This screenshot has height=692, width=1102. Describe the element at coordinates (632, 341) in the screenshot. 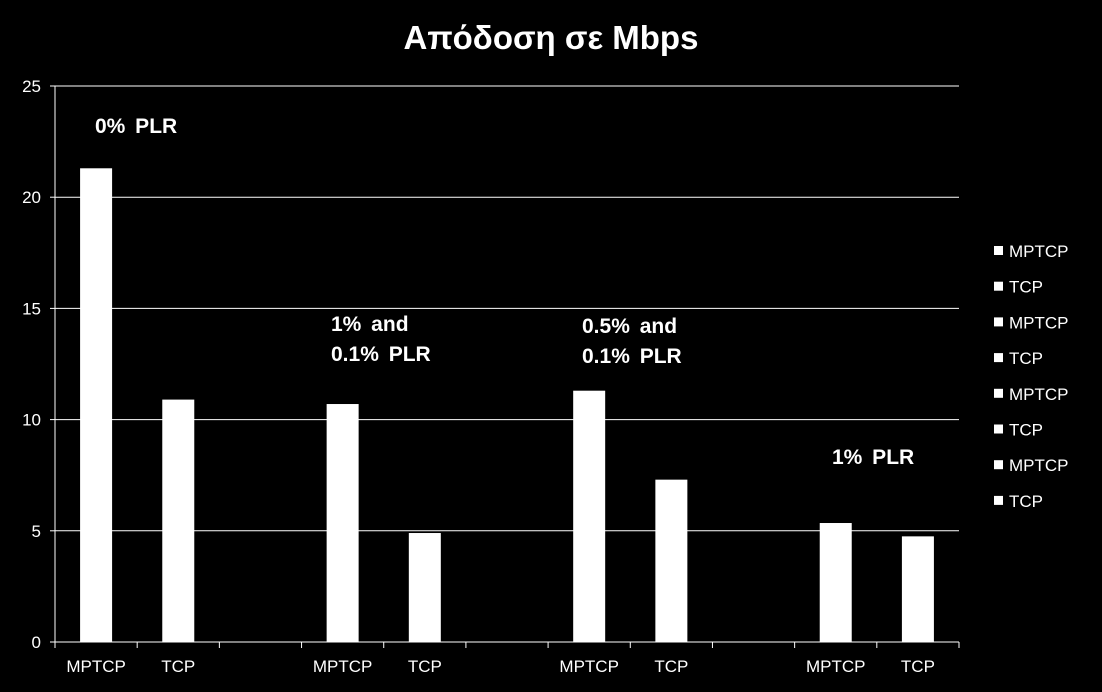

I see `annotation-label: 0.5% and 0.1% PLR` at that location.